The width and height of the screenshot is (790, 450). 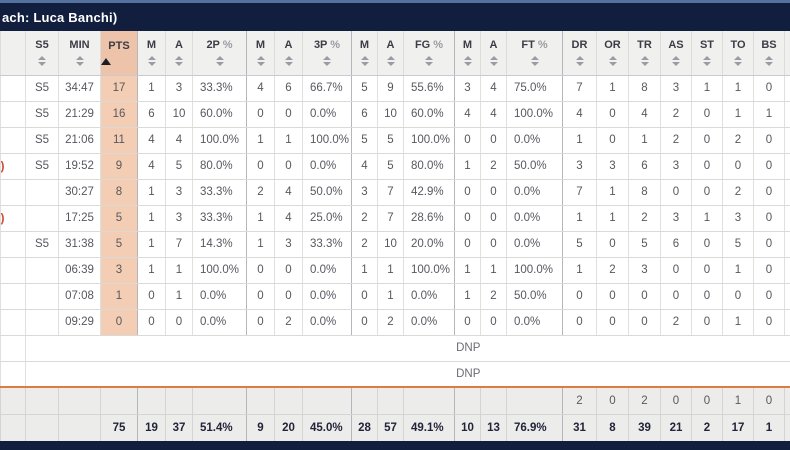 I want to click on cell-fgpct: 49.1%, so click(x=429, y=428).